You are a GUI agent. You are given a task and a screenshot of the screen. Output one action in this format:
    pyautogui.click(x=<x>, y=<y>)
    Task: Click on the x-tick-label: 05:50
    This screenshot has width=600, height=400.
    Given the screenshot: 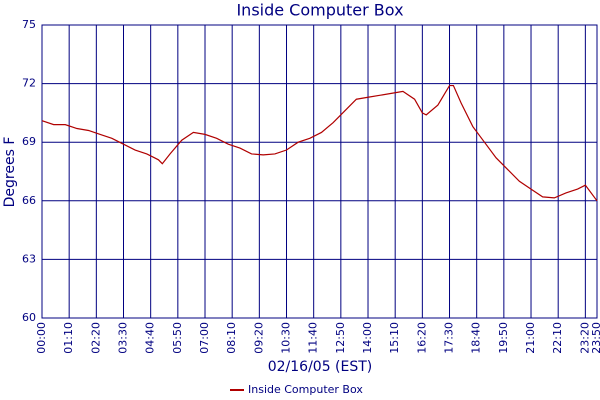 What is the action you would take?
    pyautogui.click(x=177, y=338)
    